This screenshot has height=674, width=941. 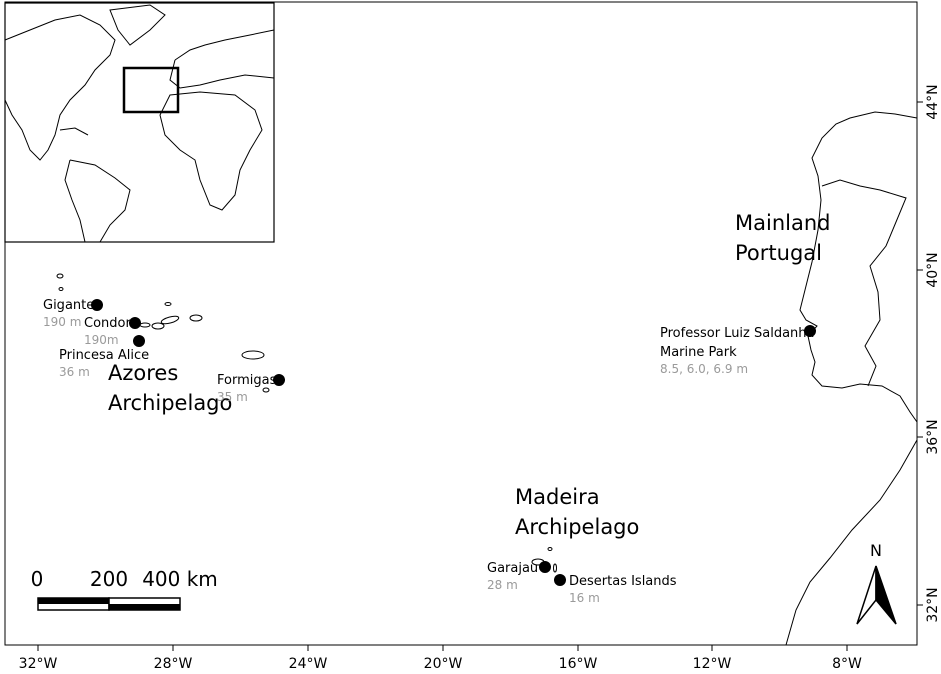 What do you see at coordinates (180, 579) in the screenshot?
I see `scale-label: 400 km` at bounding box center [180, 579].